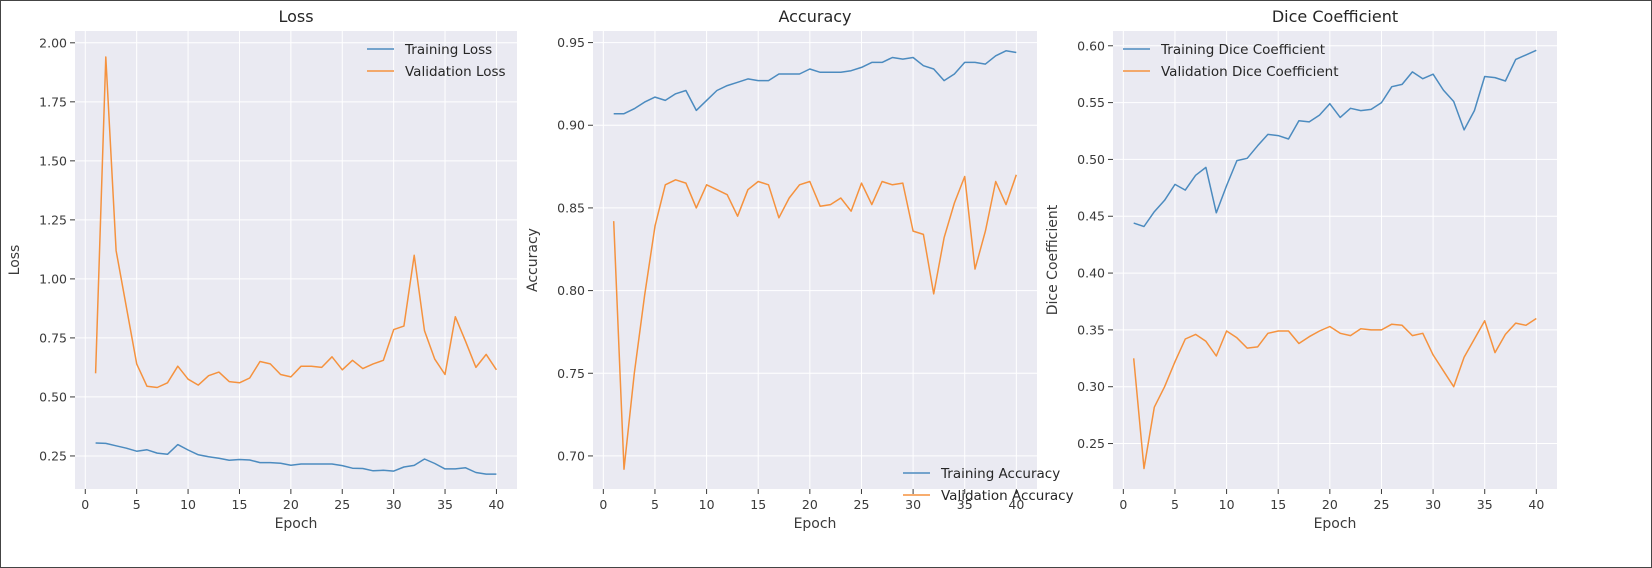 The width and height of the screenshot is (1652, 568). What do you see at coordinates (571, 207) in the screenshot?
I see `y-tick-label: 0.85` at bounding box center [571, 207].